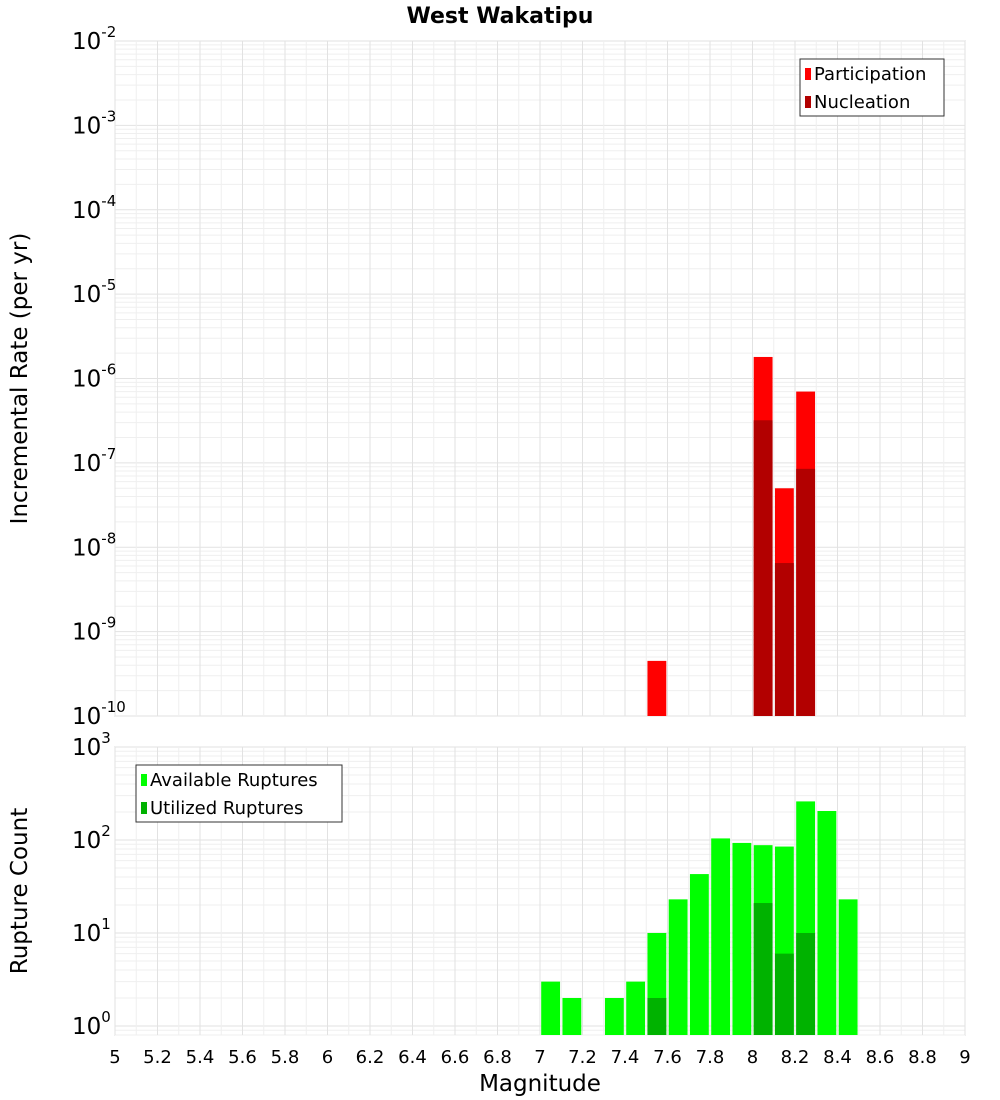 This screenshot has height=1100, width=1000. Describe the element at coordinates (94, 630) in the screenshot. I see `y-tick-label: 10⁻⁹` at that location.